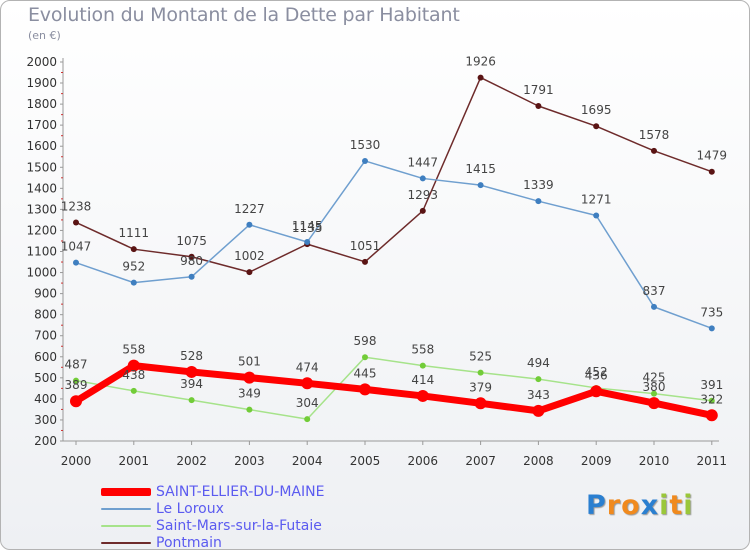  Describe the element at coordinates (596, 461) in the screenshot. I see `x-tick-label: 2009` at that location.